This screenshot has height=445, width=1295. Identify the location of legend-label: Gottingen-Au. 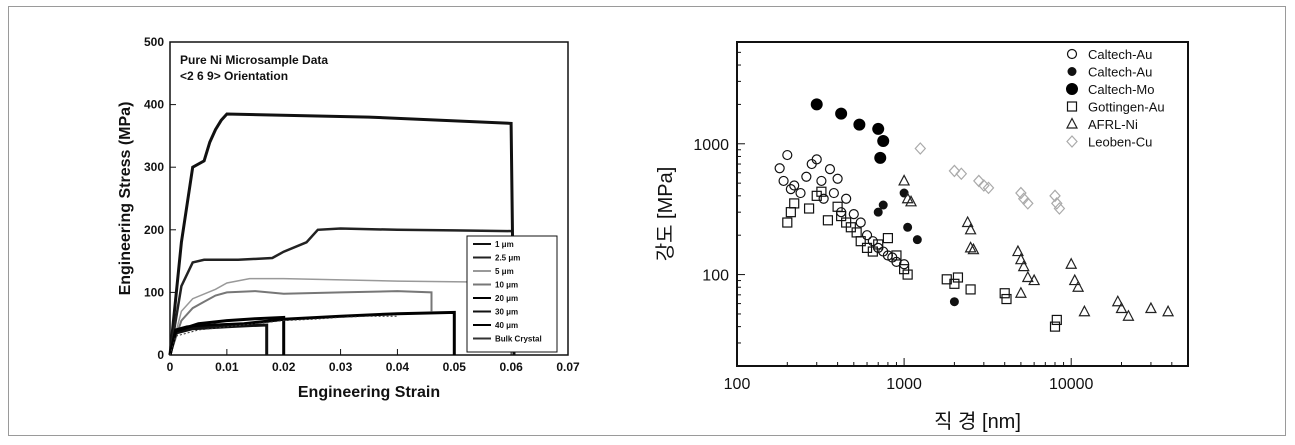
(1126, 107).